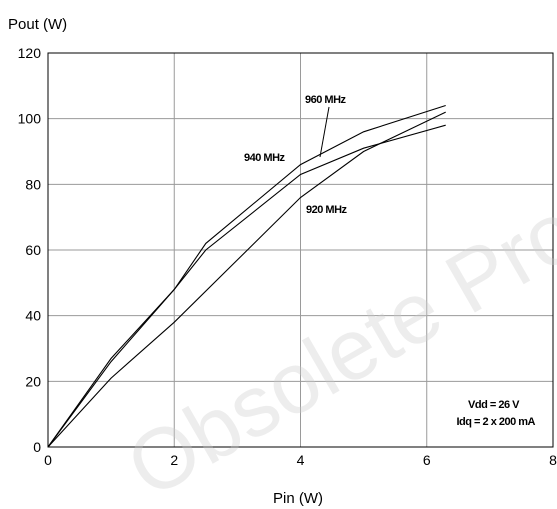 Image resolution: width=557 pixels, height=509 pixels. Describe the element at coordinates (48, 460) in the screenshot. I see `x-tick-label: 0` at that location.